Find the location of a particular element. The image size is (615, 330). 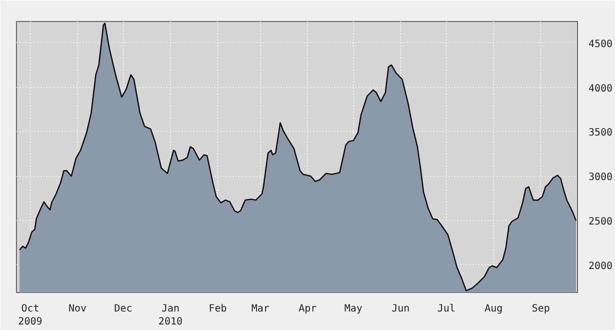

x-tick-label: Feb is located at coordinates (217, 309).